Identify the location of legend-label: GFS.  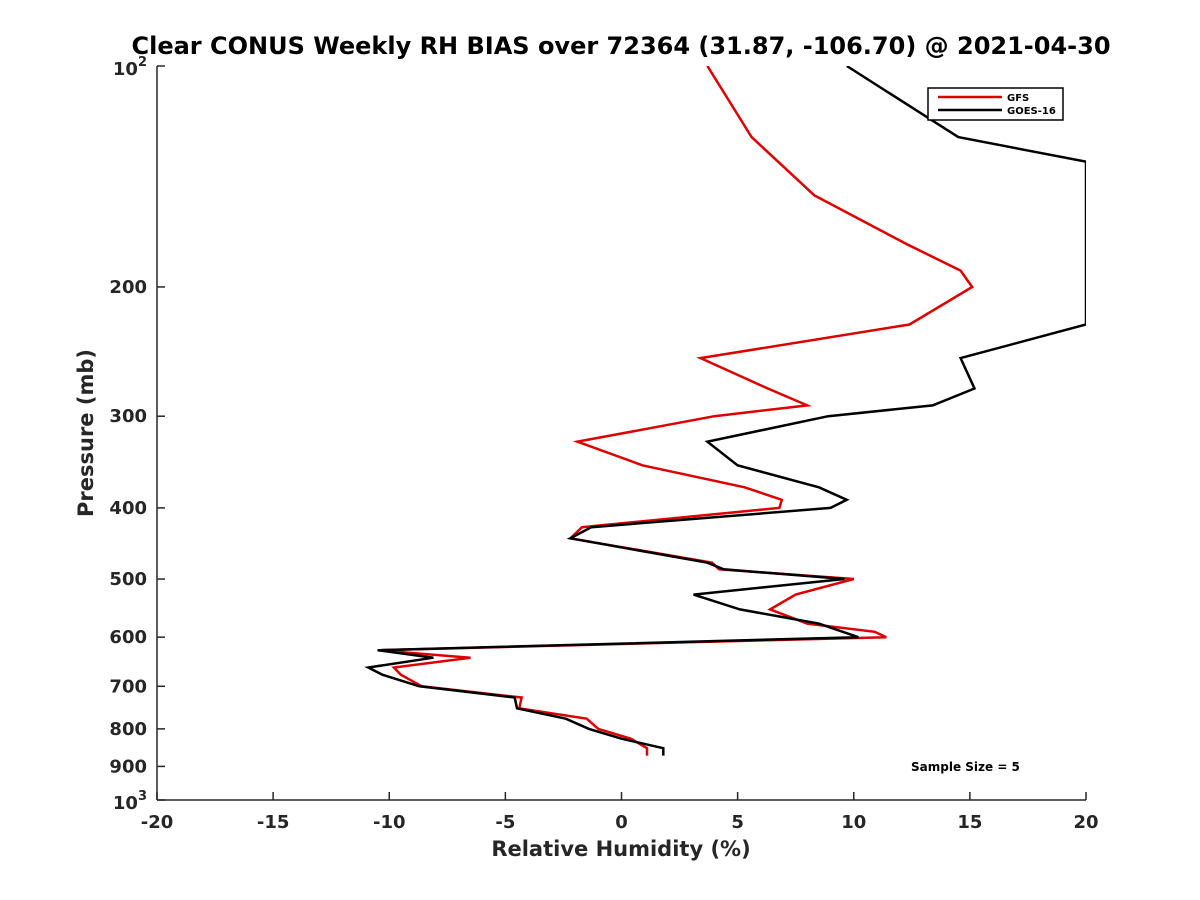
(1018, 98).